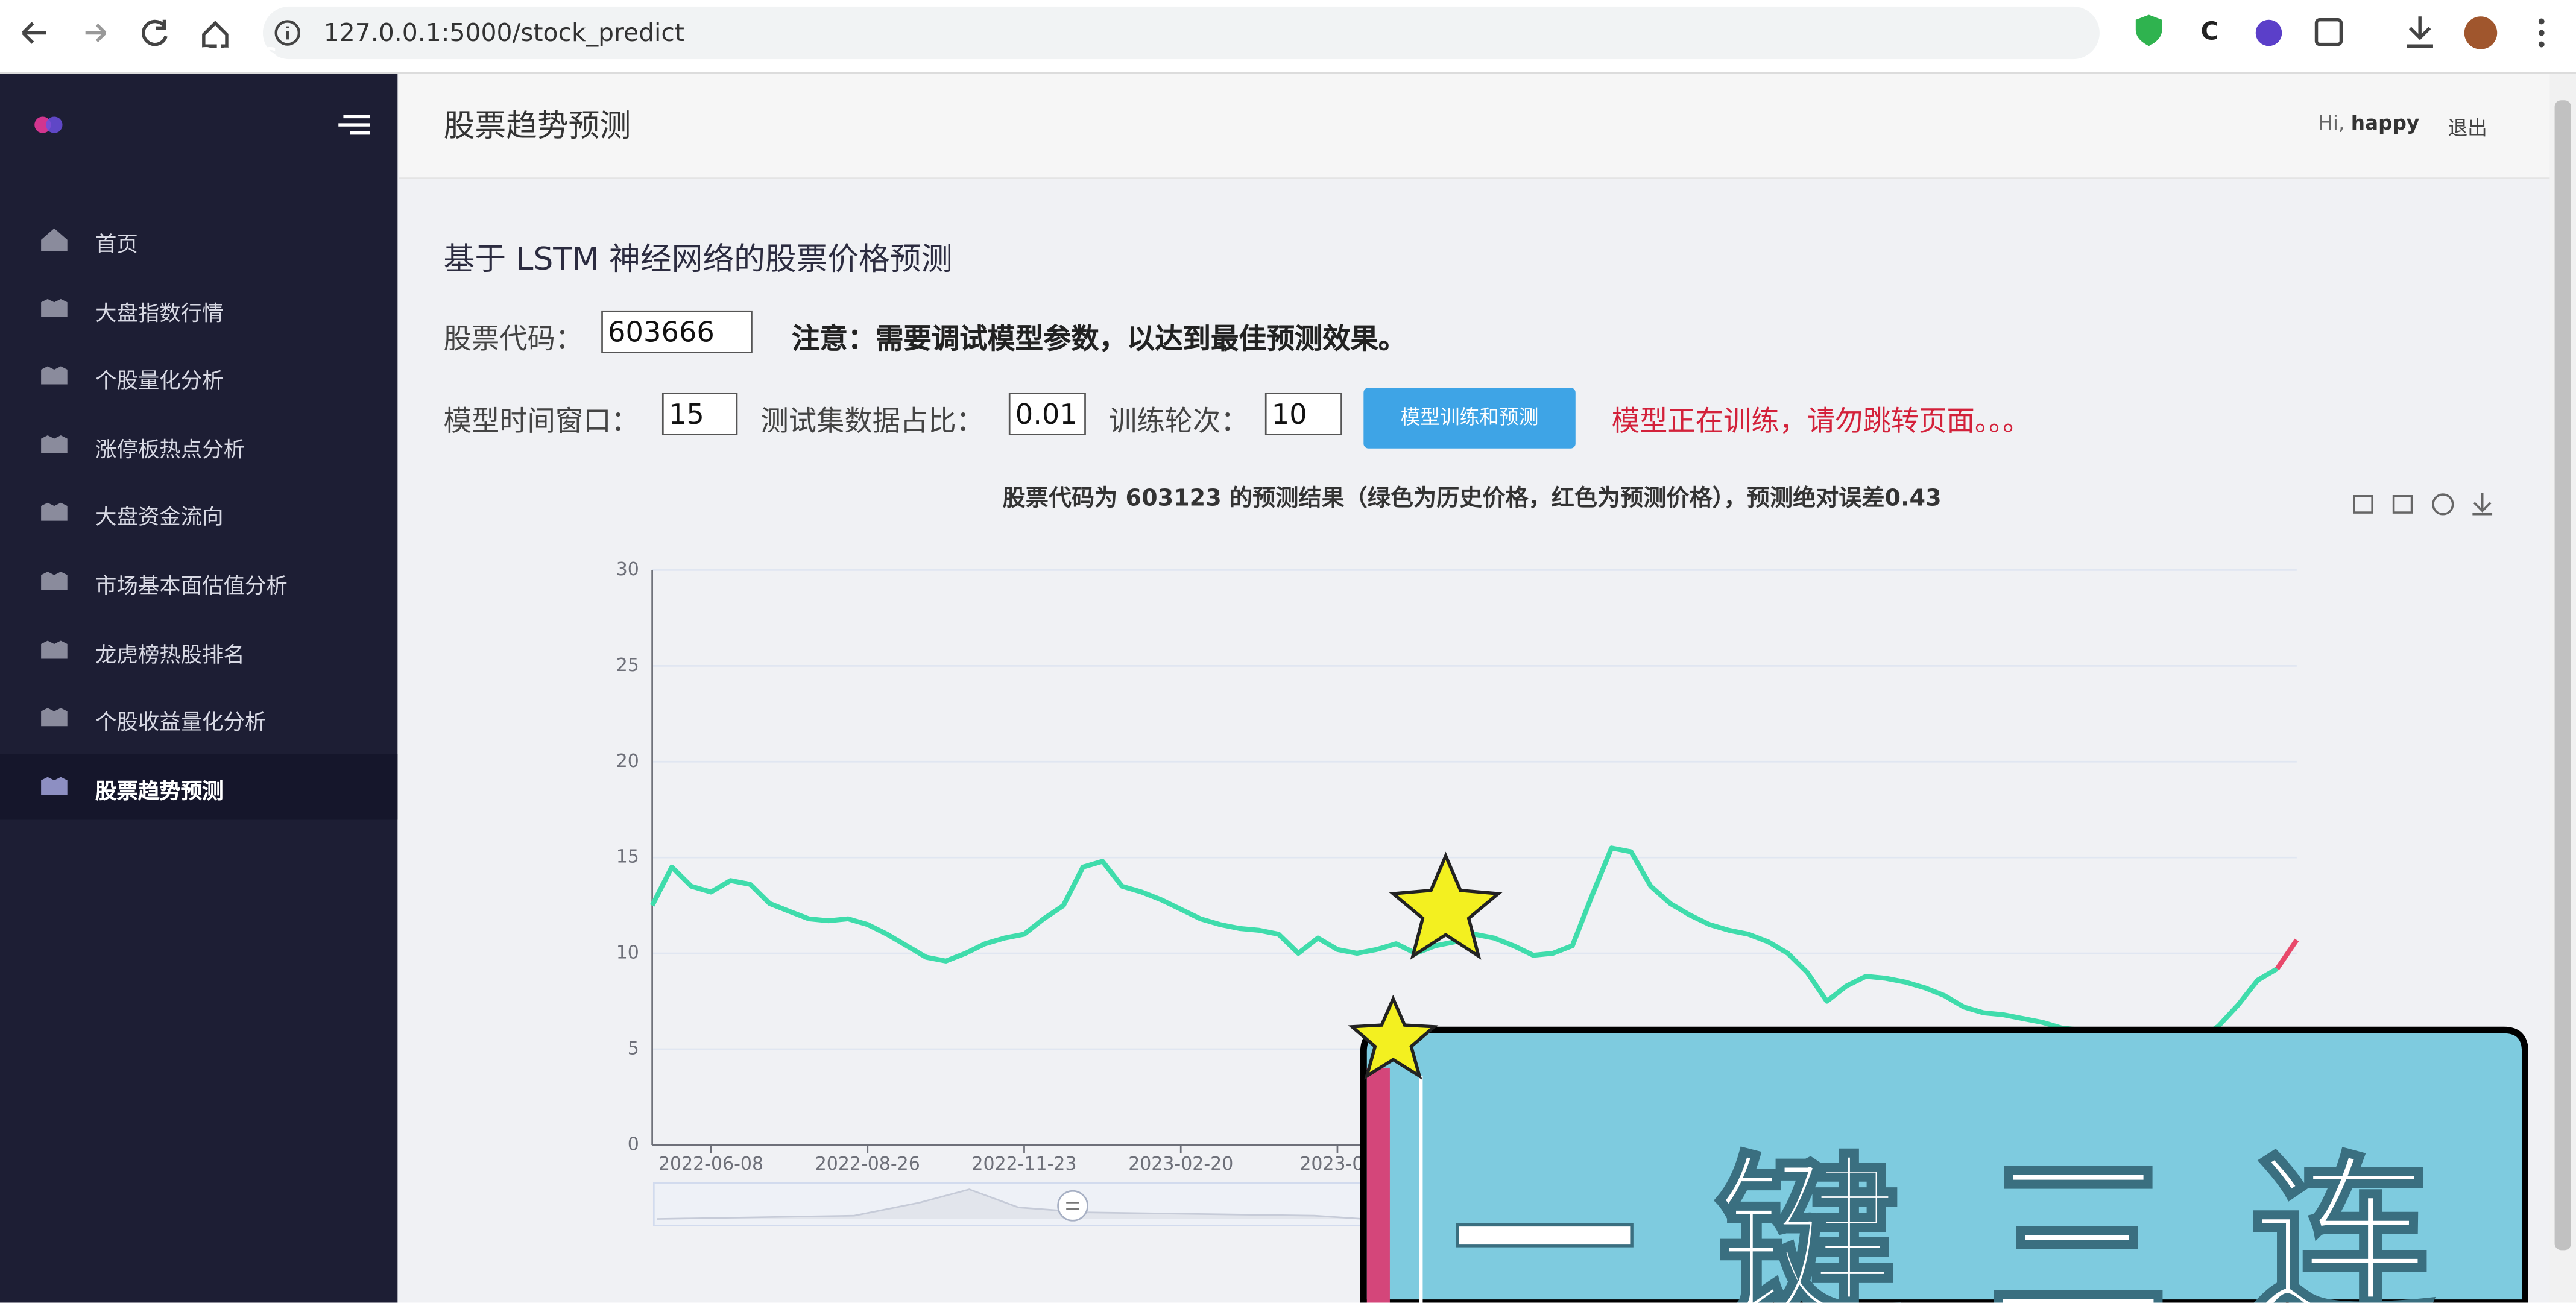  Describe the element at coordinates (699, 414) in the screenshot. I see `window-input: 15` at that location.